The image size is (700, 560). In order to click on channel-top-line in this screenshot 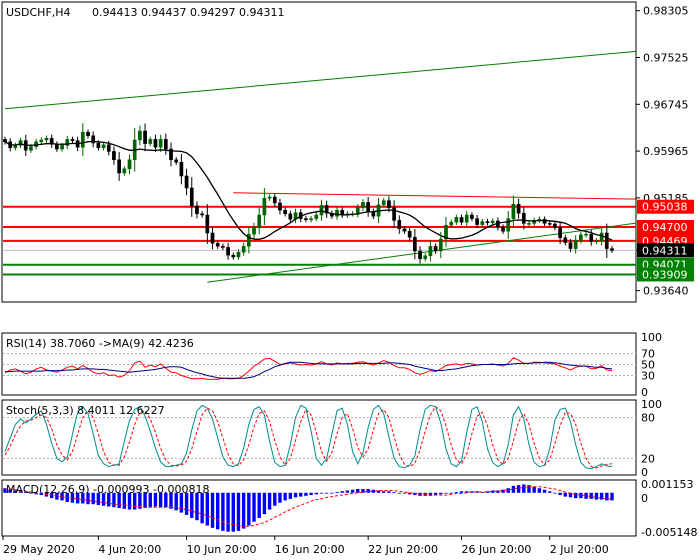, I will do `click(435, 196)`.